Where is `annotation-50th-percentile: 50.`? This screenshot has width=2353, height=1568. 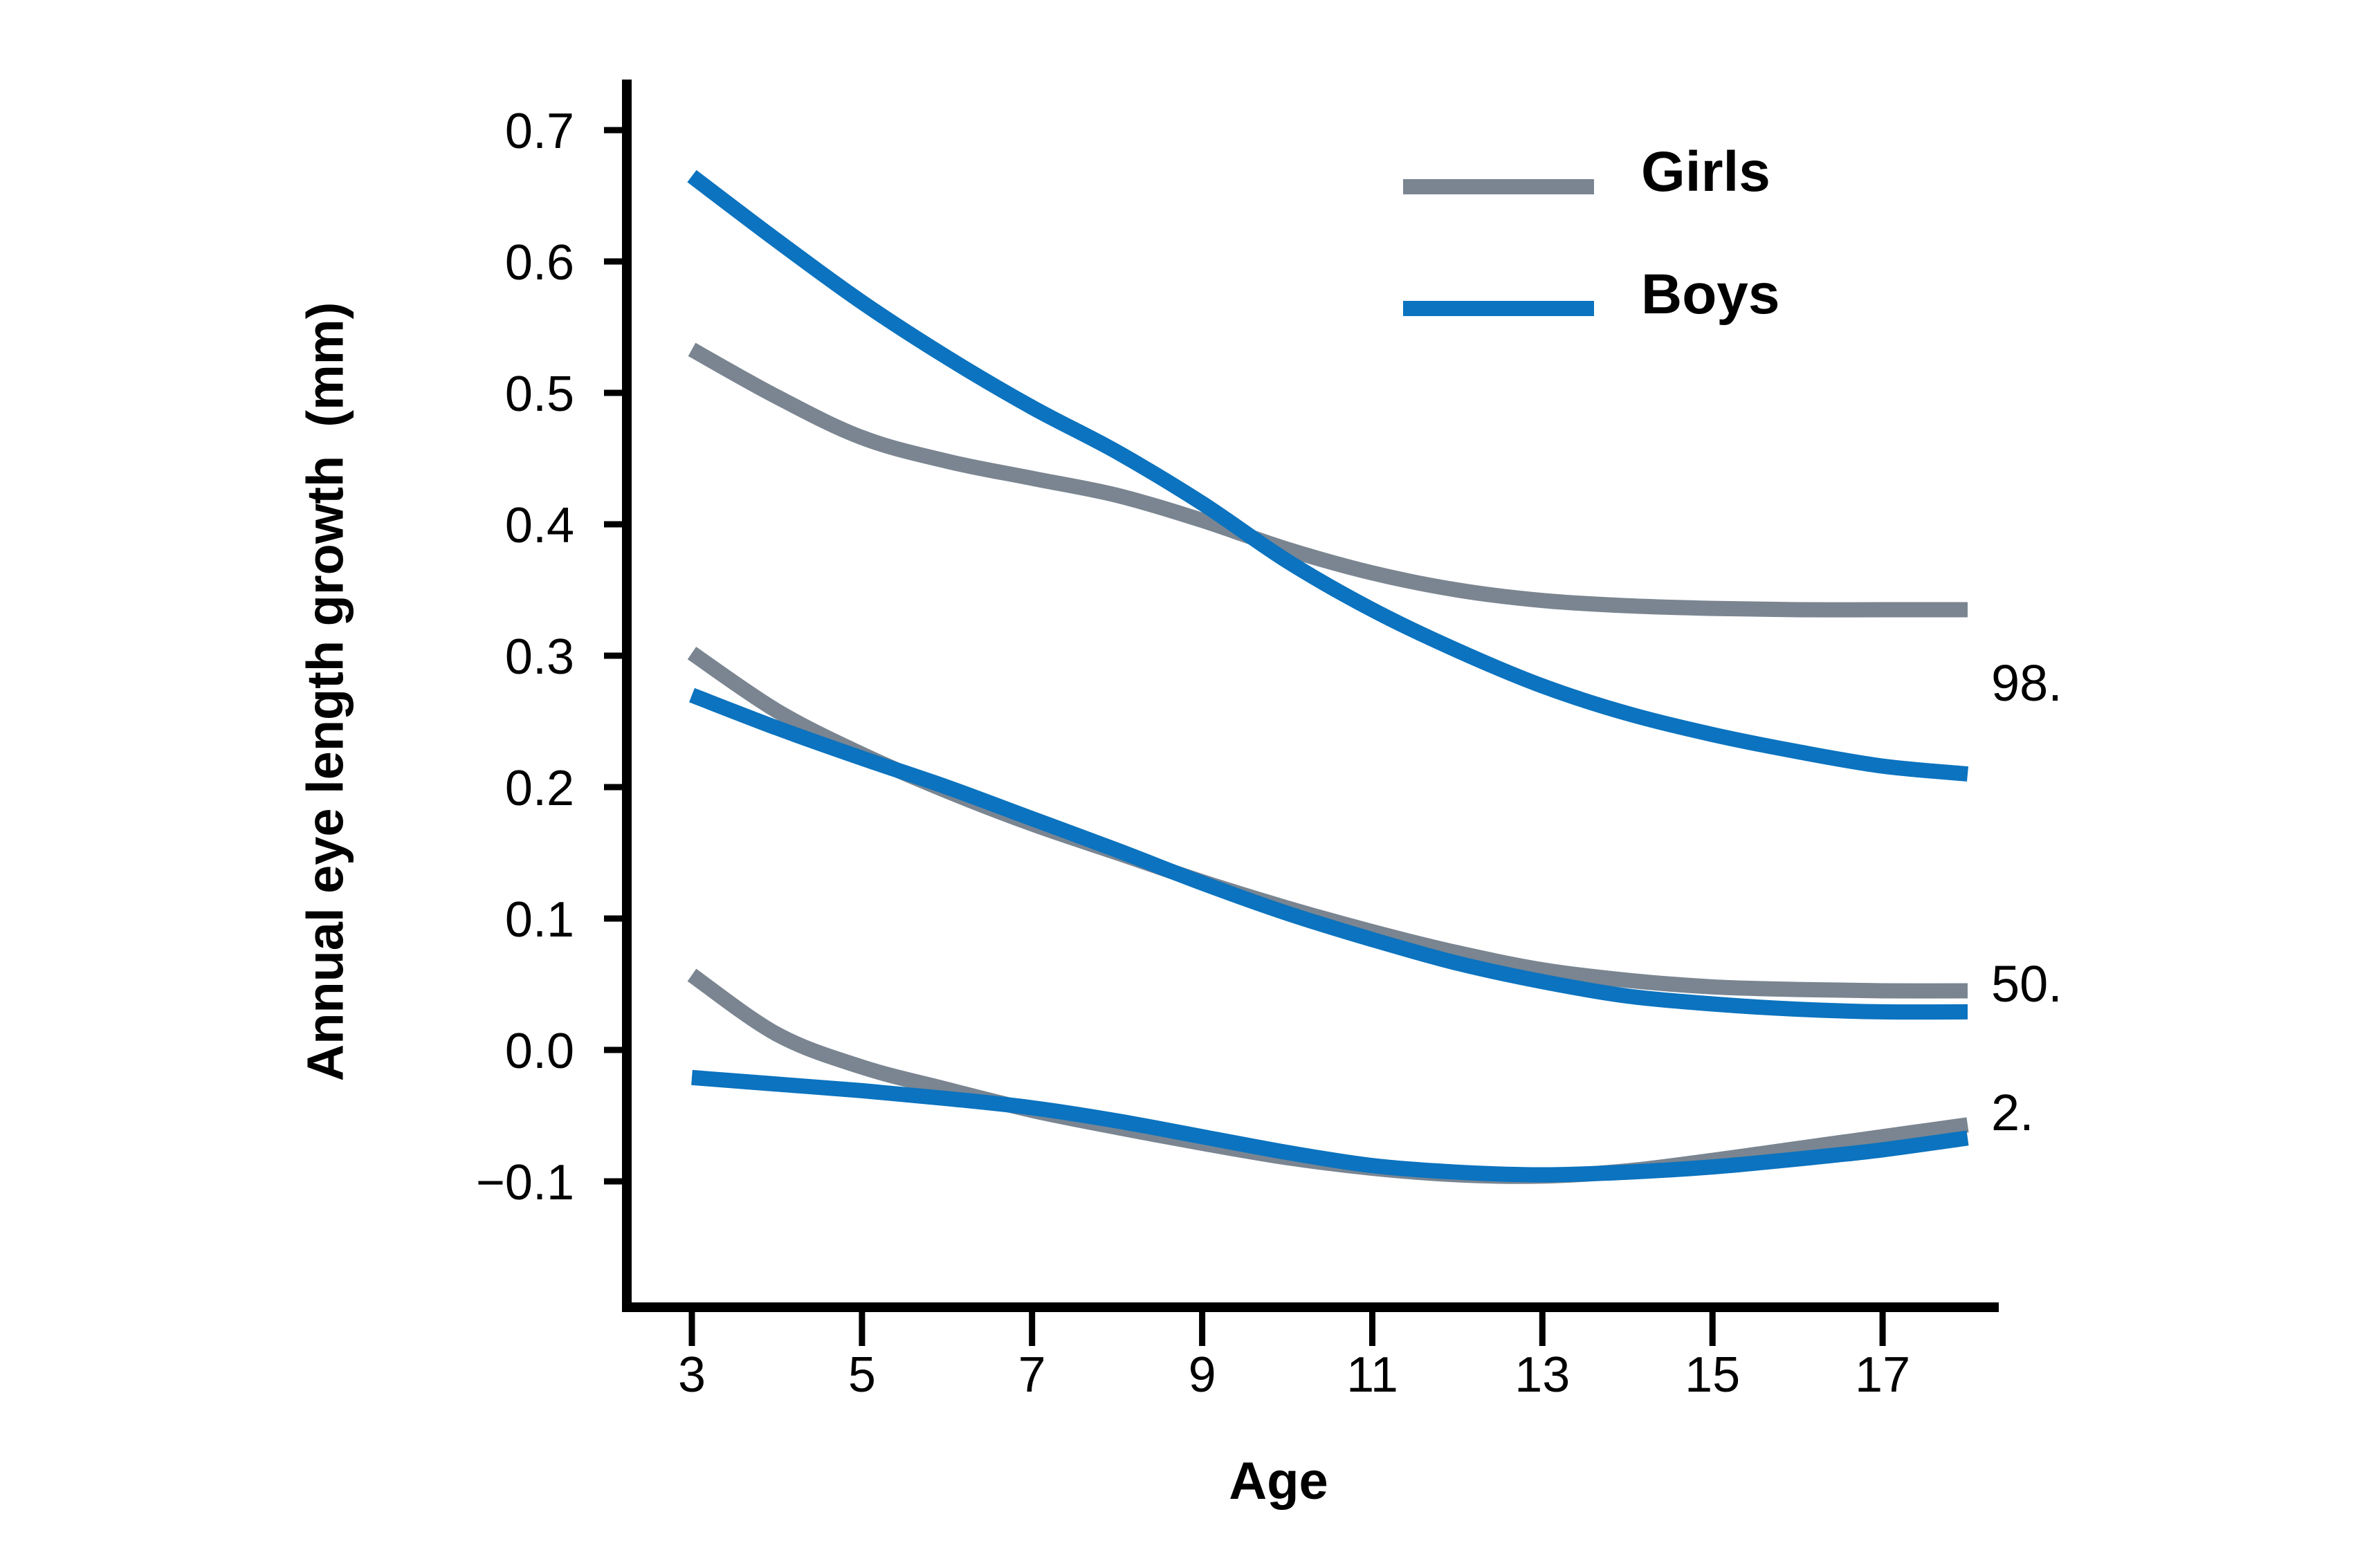
annotation-50th-percentile: 50. is located at coordinates (2026, 984).